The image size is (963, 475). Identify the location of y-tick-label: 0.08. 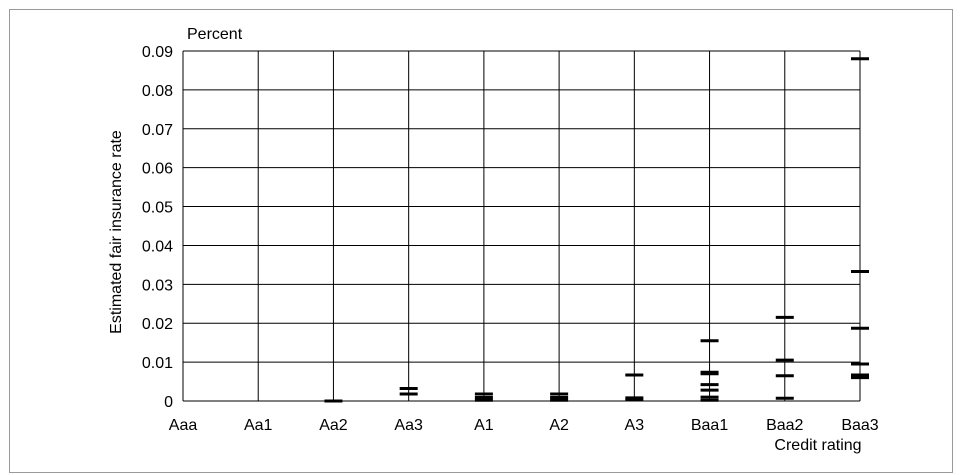
(157, 91).